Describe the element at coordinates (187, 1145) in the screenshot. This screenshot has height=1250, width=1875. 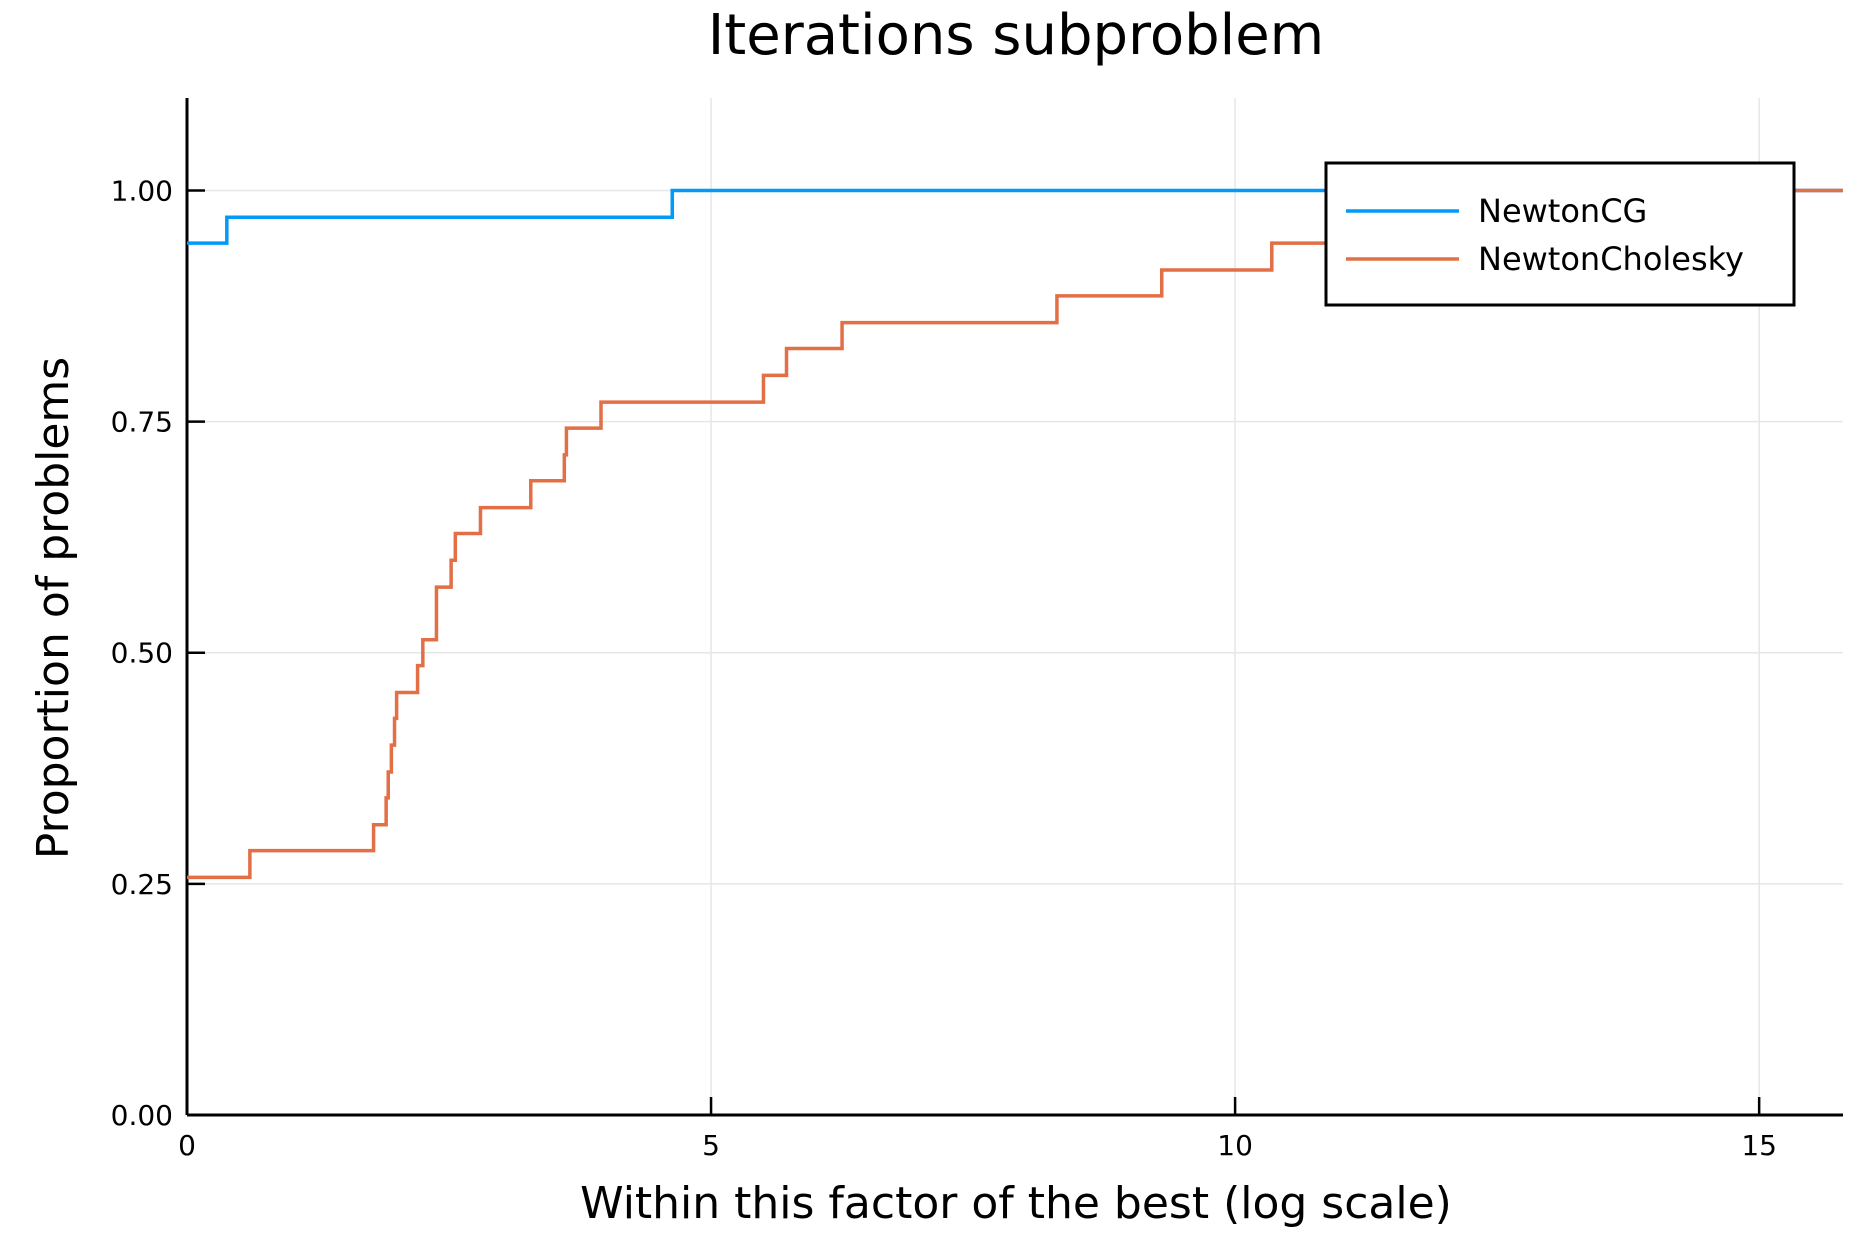
I see `x-tick-label: 0` at that location.